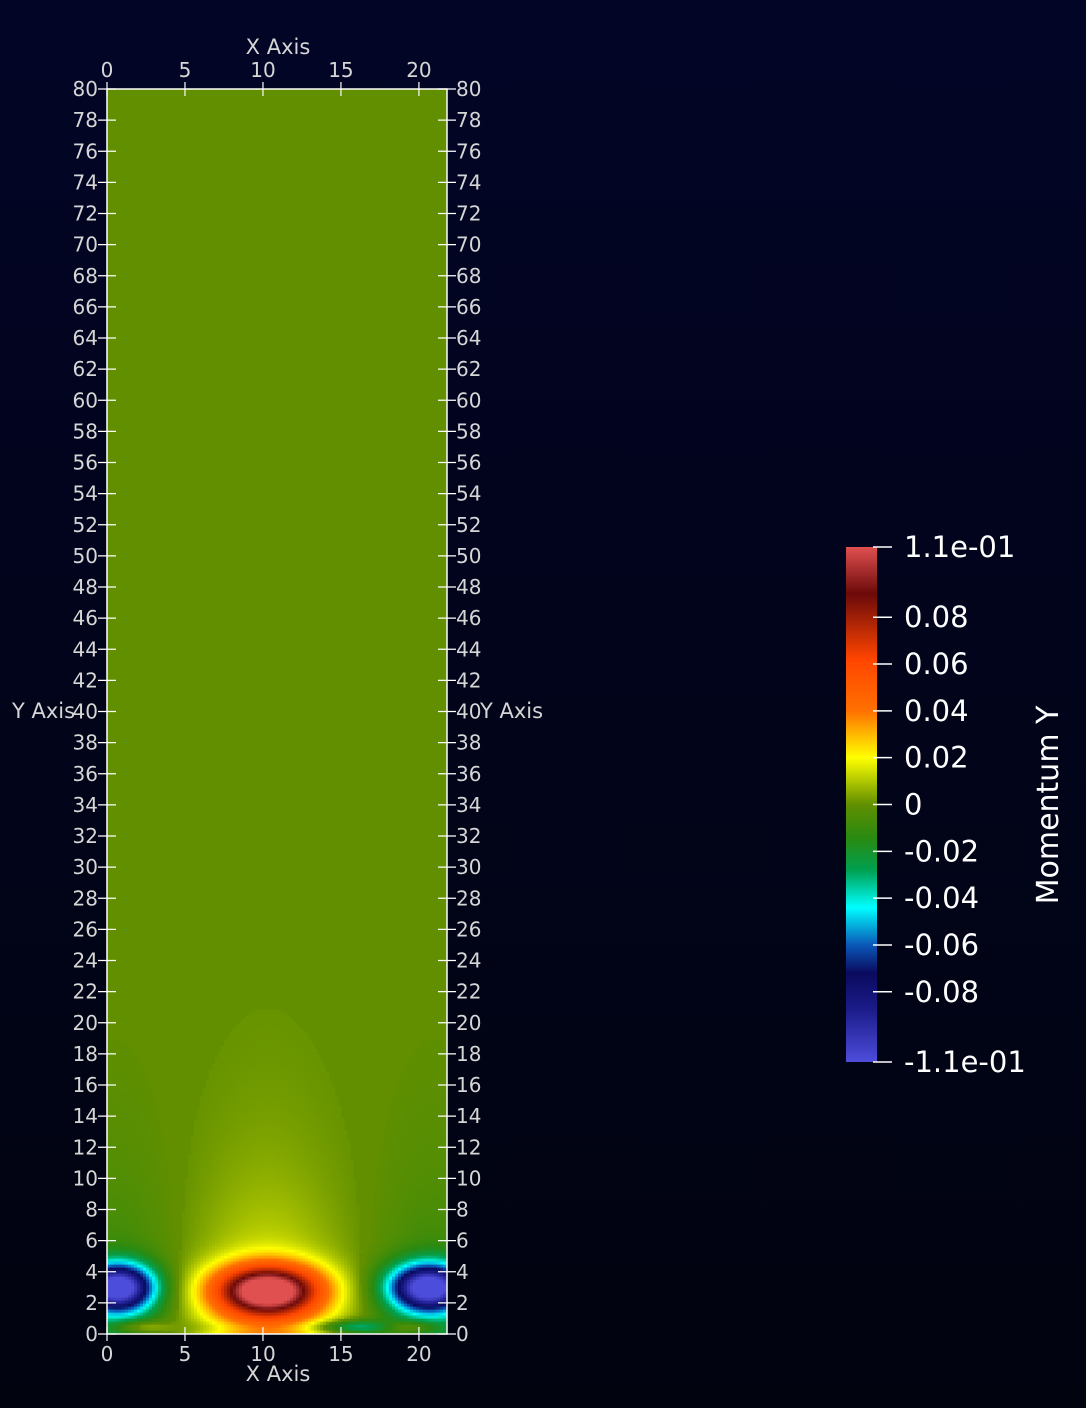  What do you see at coordinates (85, 680) in the screenshot?
I see `y-tick-label-left: 42` at bounding box center [85, 680].